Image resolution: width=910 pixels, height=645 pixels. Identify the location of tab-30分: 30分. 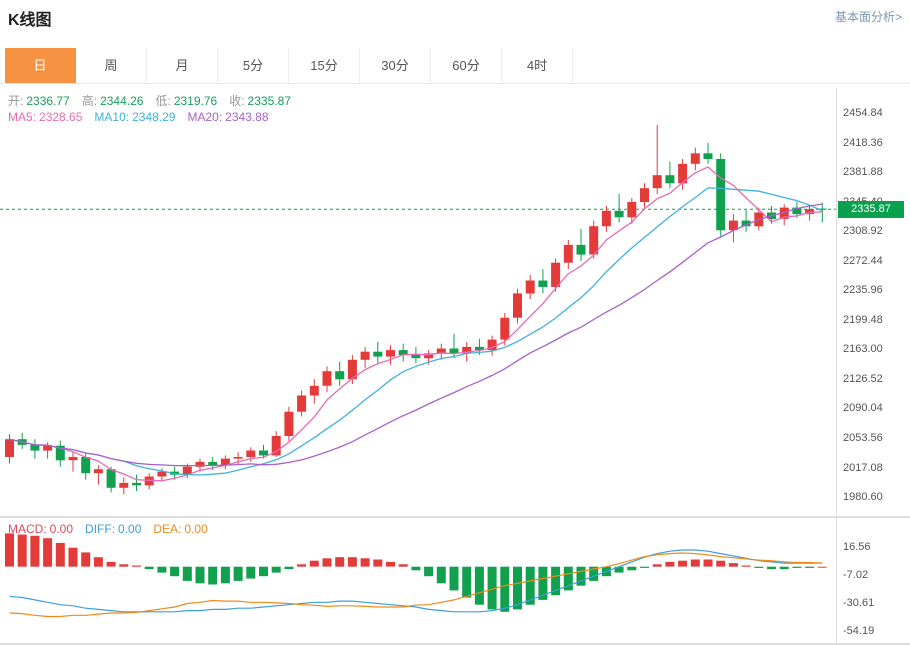
(395, 65).